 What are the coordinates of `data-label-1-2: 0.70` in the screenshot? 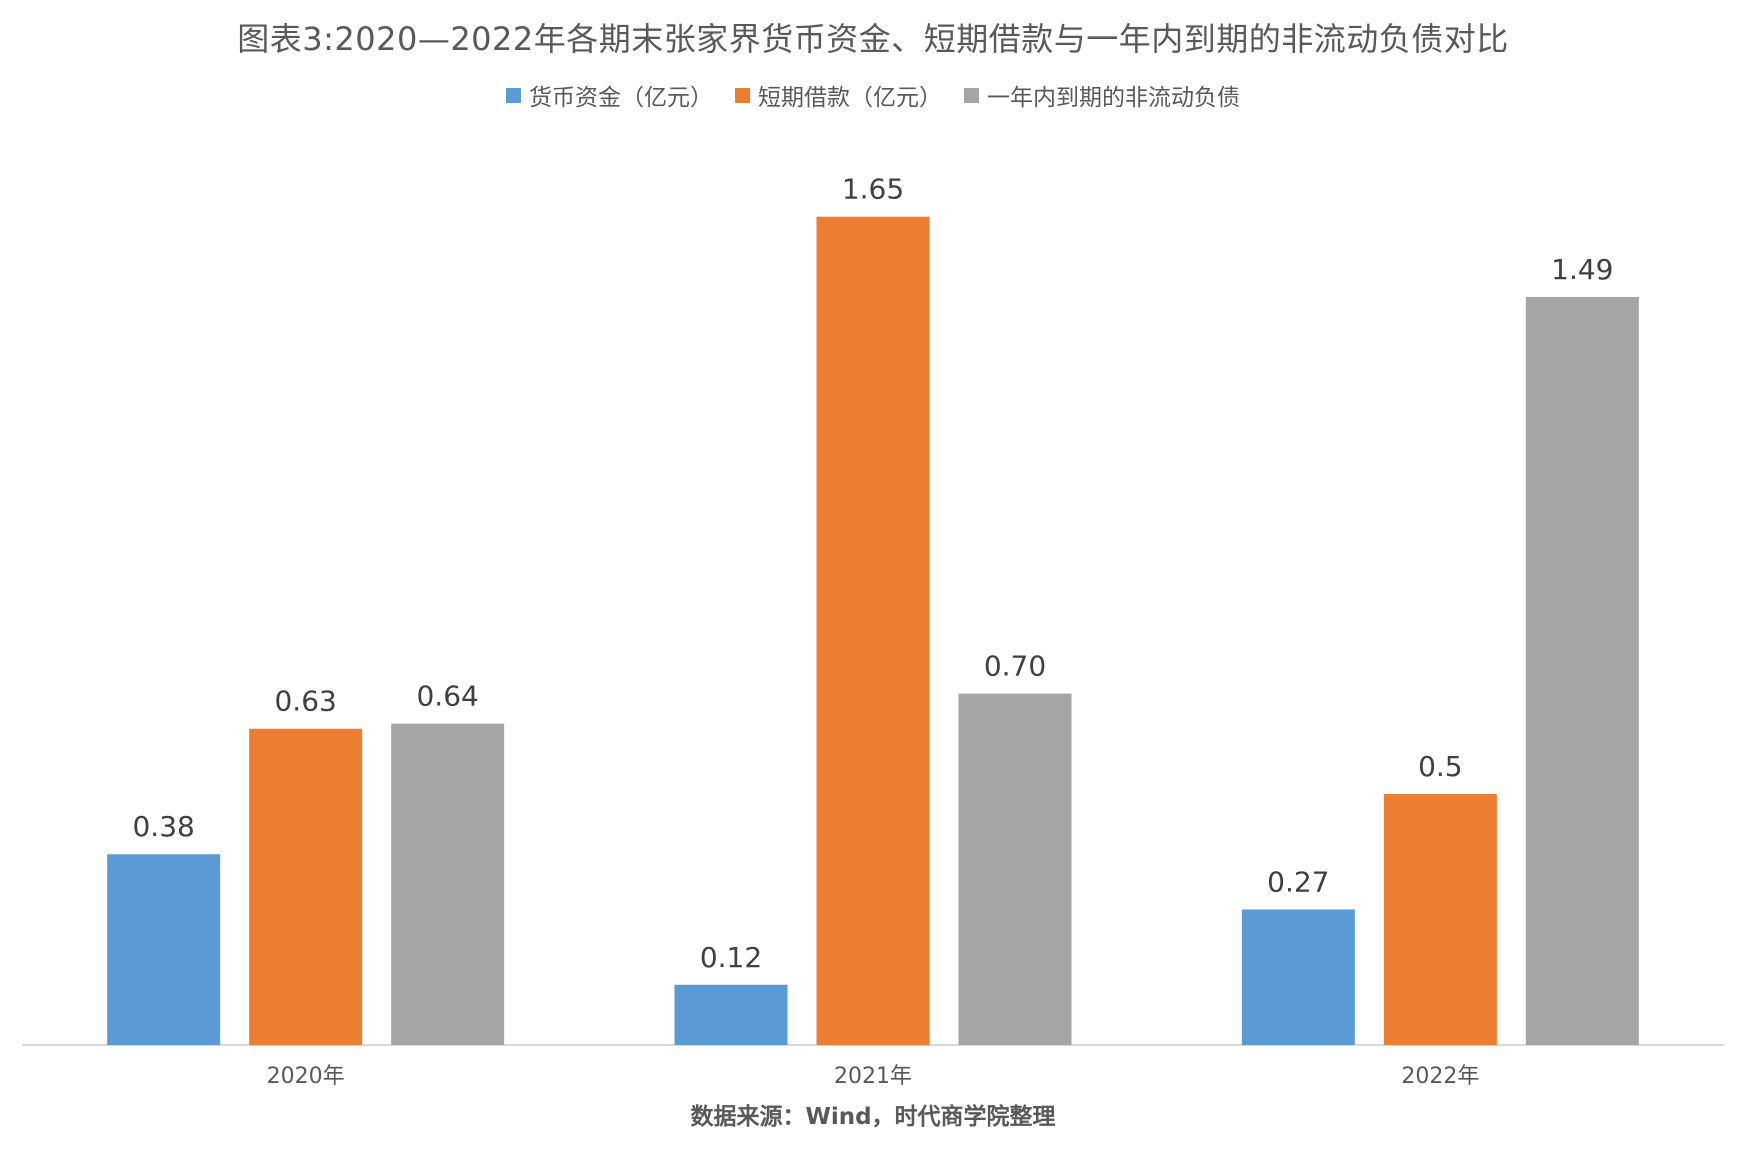 It's located at (1015, 666).